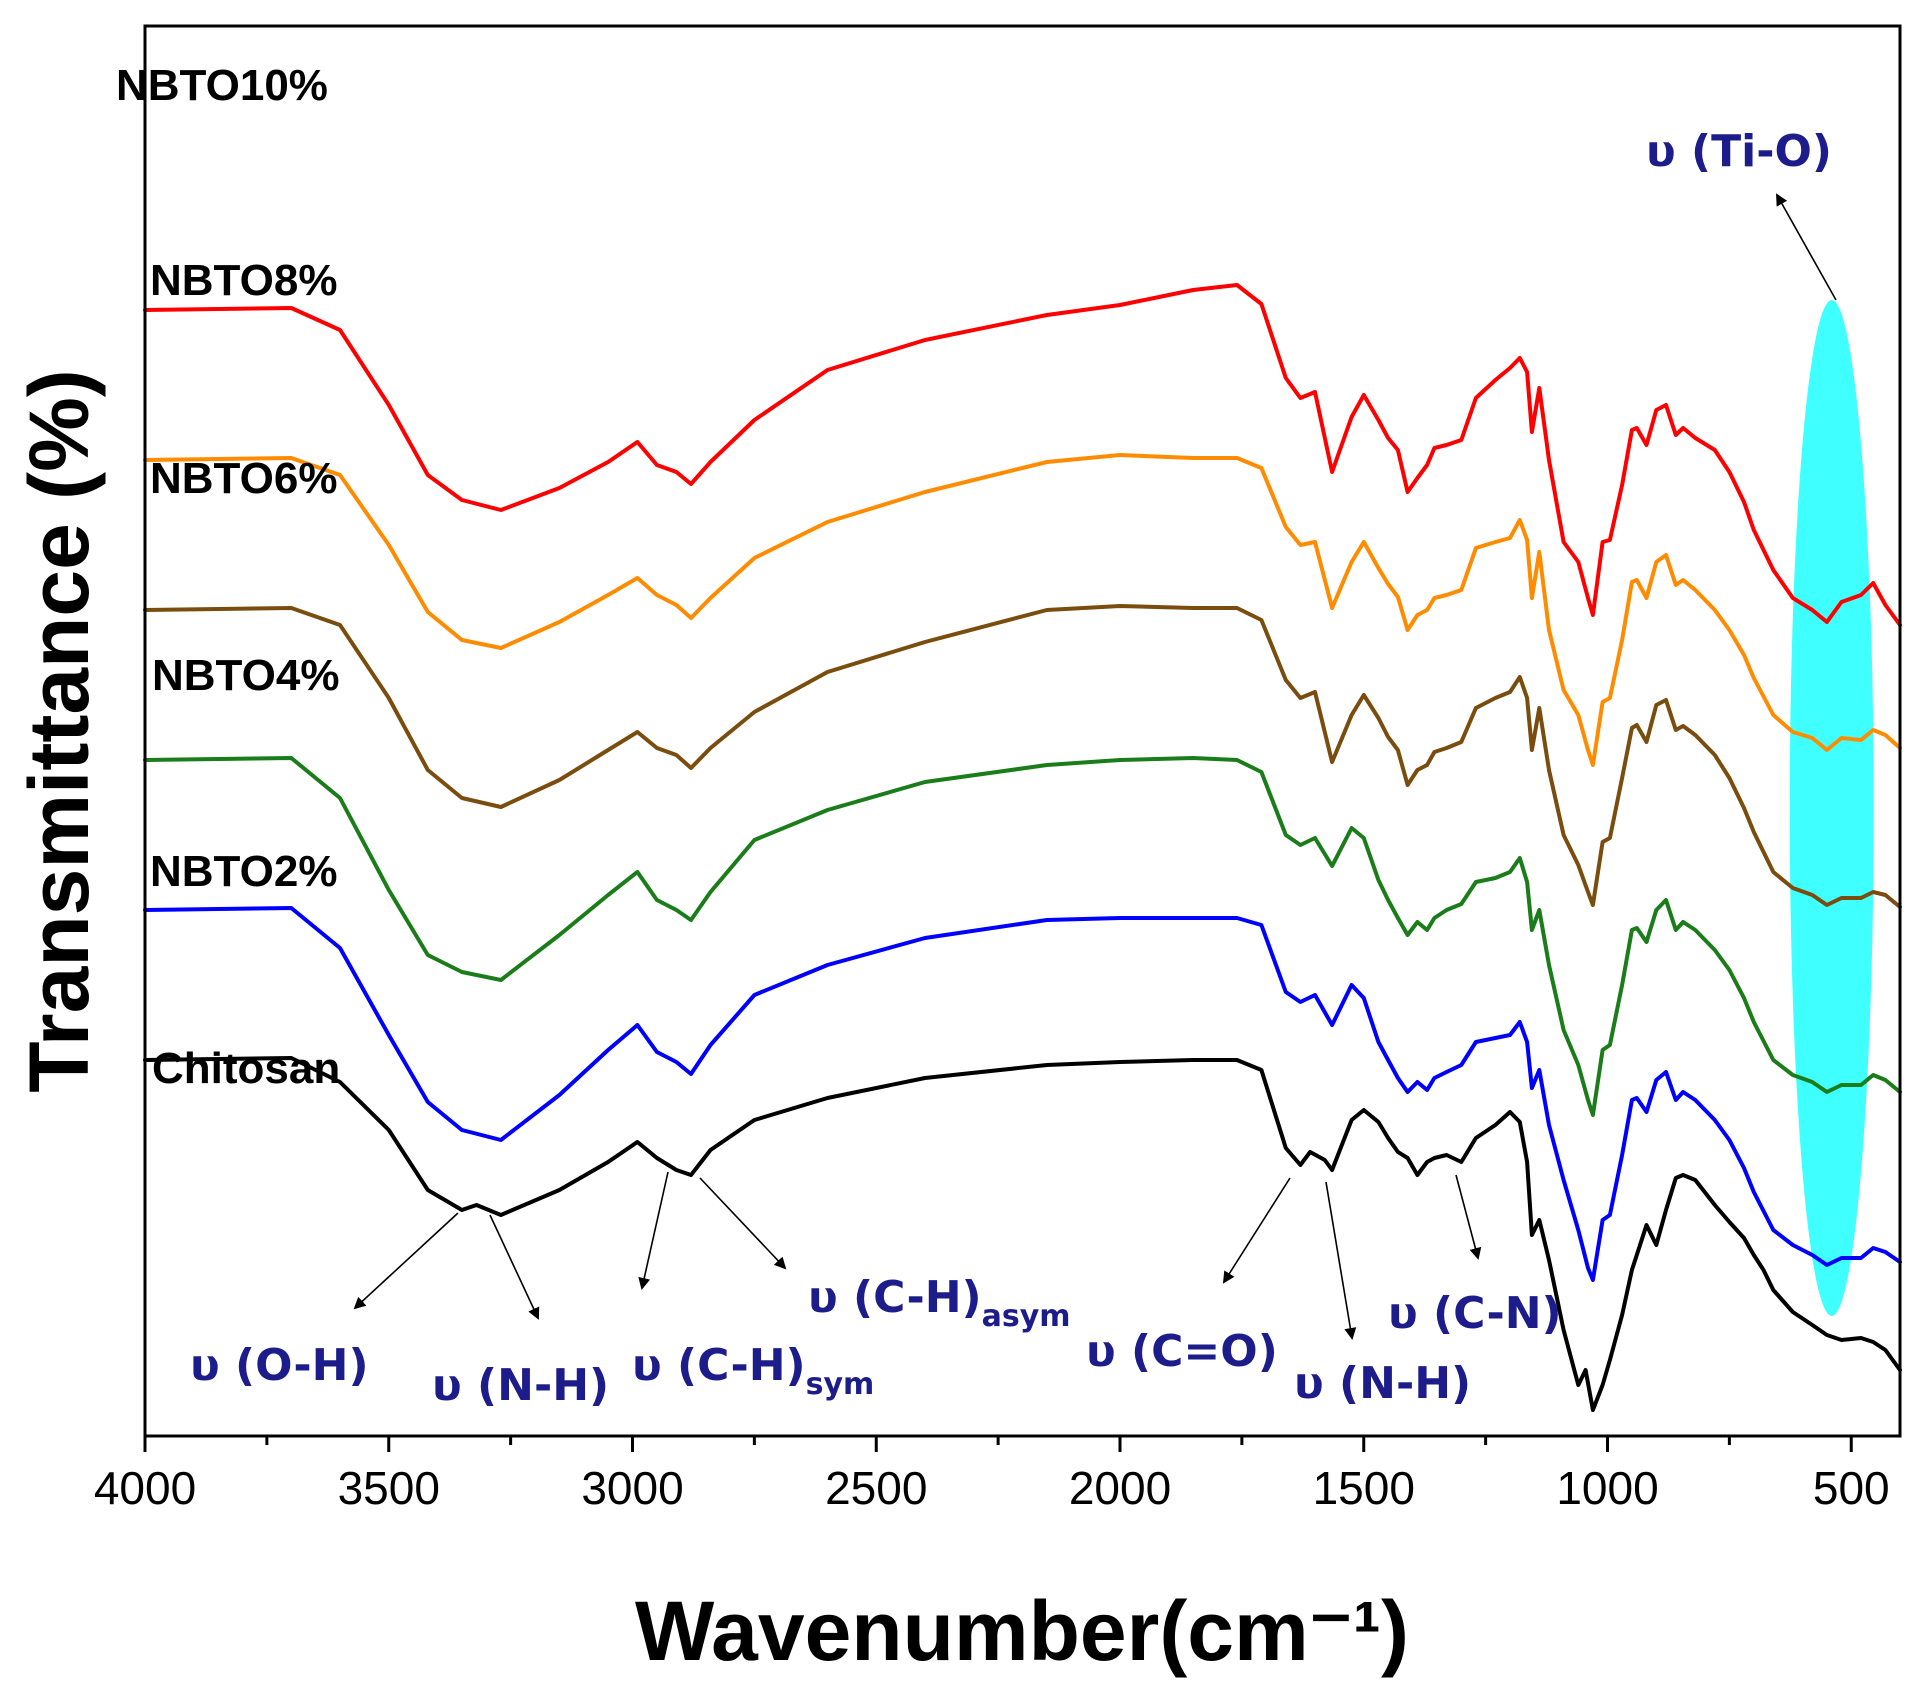 The height and width of the screenshot is (1703, 1928). I want to click on arrow-oh, so click(406, 1261).